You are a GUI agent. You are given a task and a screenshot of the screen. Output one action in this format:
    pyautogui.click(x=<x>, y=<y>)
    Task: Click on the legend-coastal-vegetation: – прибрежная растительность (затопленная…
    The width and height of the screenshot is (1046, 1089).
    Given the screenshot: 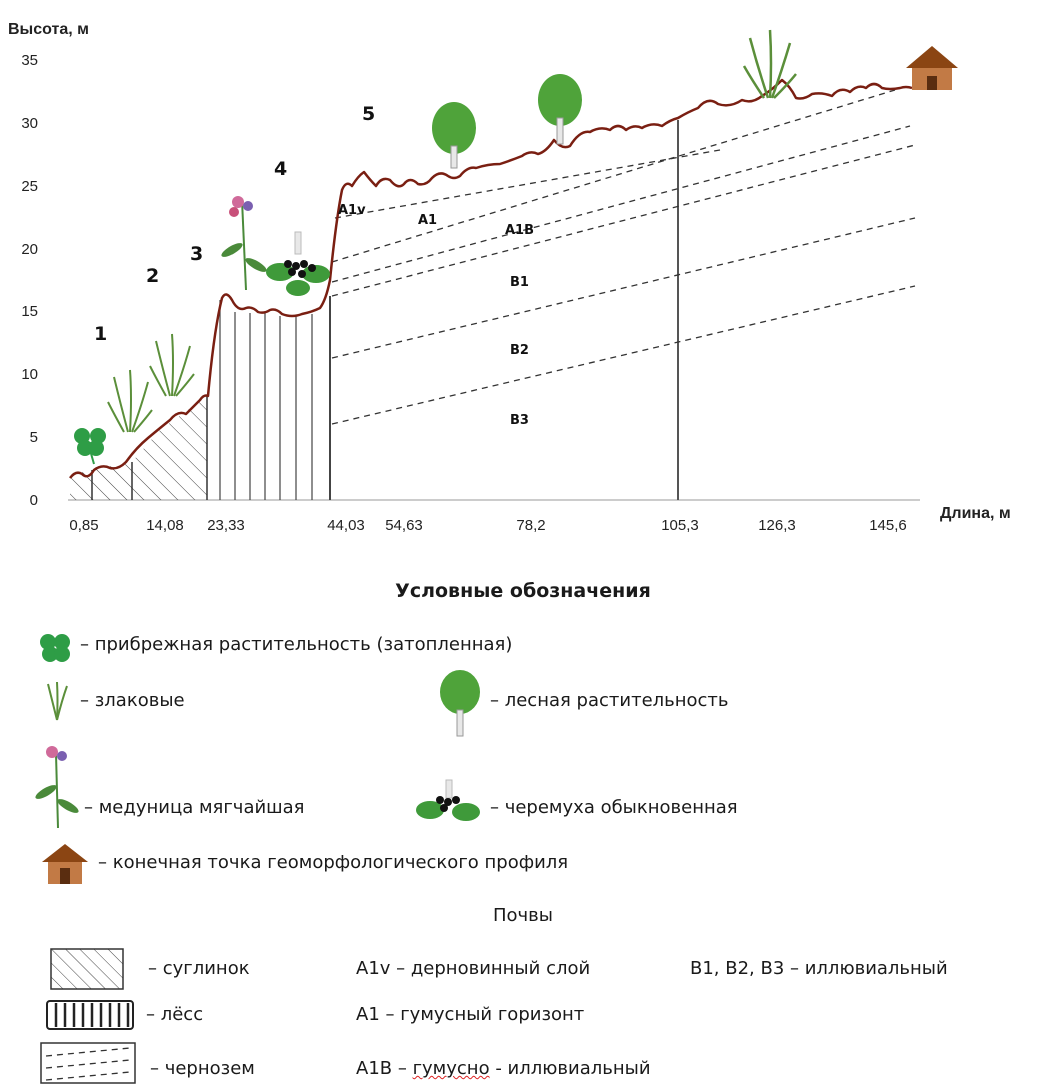 What is the action you would take?
    pyautogui.click(x=296, y=644)
    